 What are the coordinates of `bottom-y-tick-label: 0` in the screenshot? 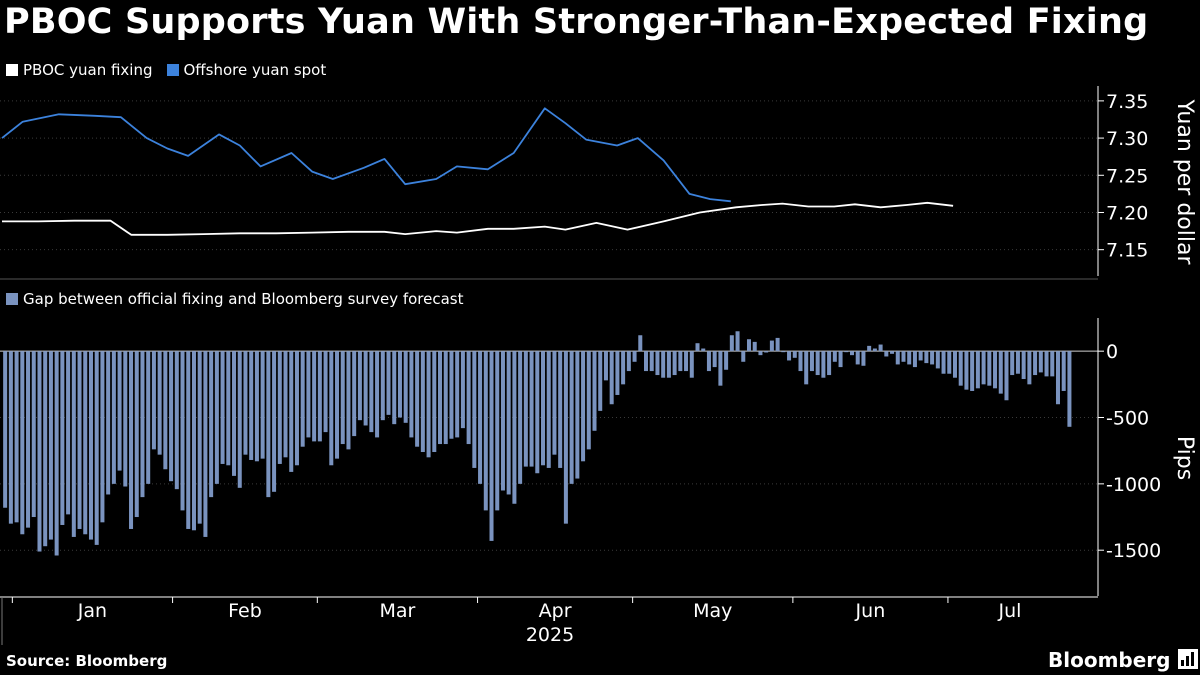 It's located at (1112, 352).